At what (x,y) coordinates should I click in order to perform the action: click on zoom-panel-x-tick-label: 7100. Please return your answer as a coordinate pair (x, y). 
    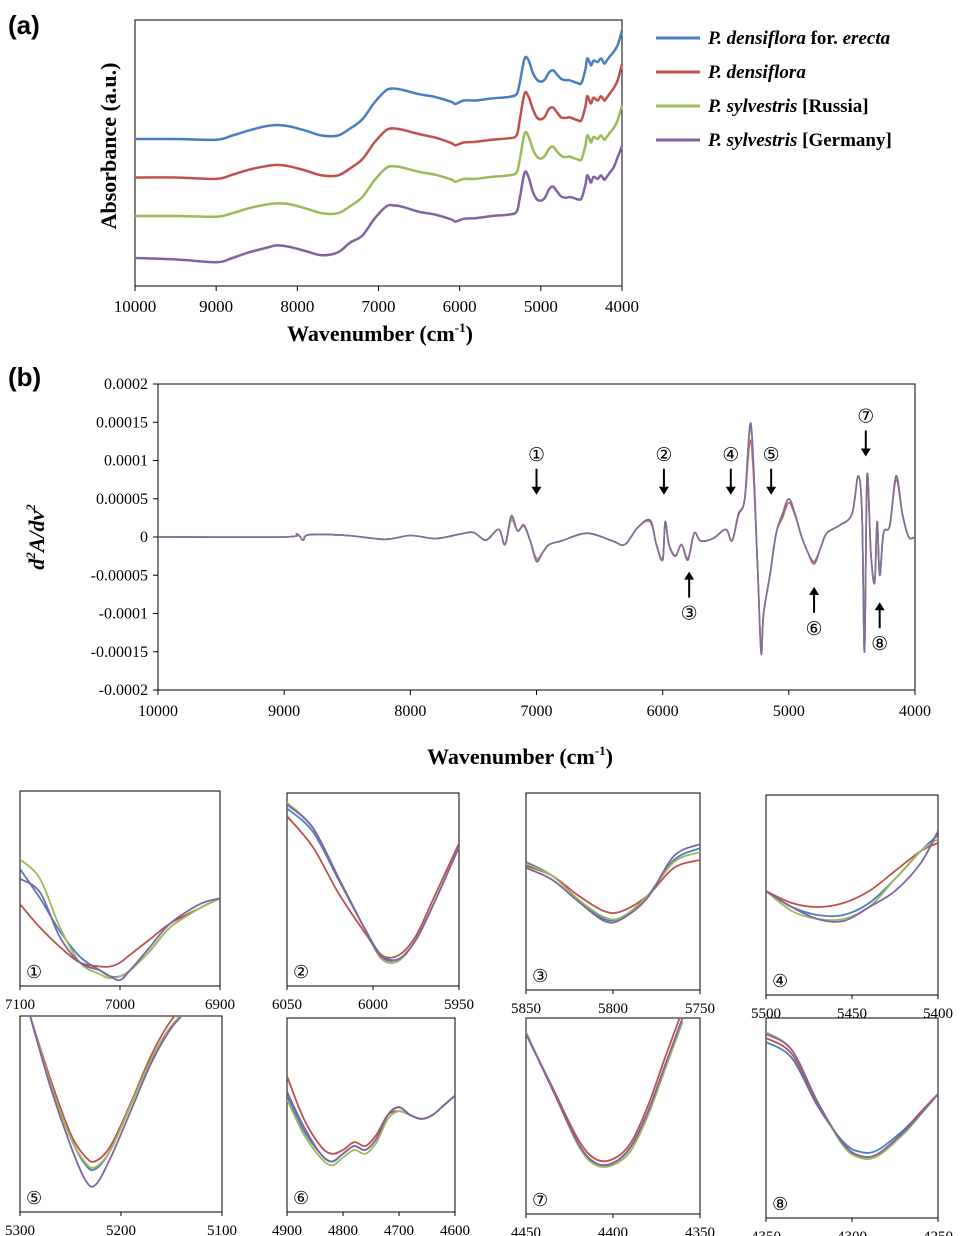
    Looking at the image, I should click on (20, 1005).